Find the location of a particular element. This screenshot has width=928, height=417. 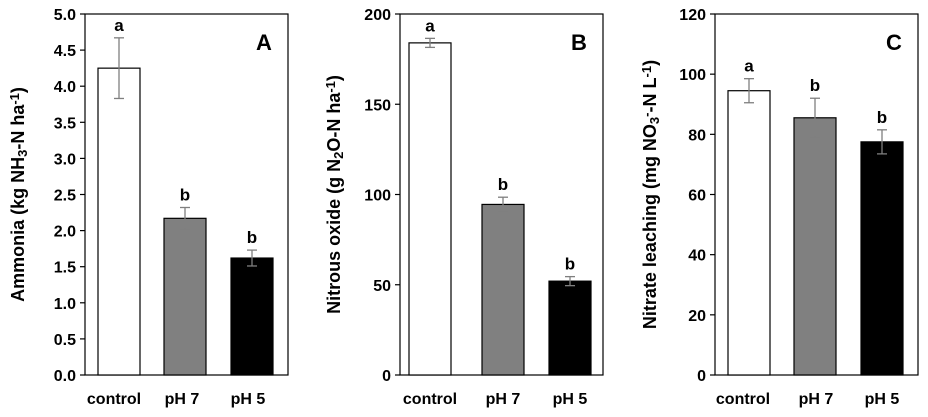

y-axis-label-part: O-N ha is located at coordinates (334, 122).